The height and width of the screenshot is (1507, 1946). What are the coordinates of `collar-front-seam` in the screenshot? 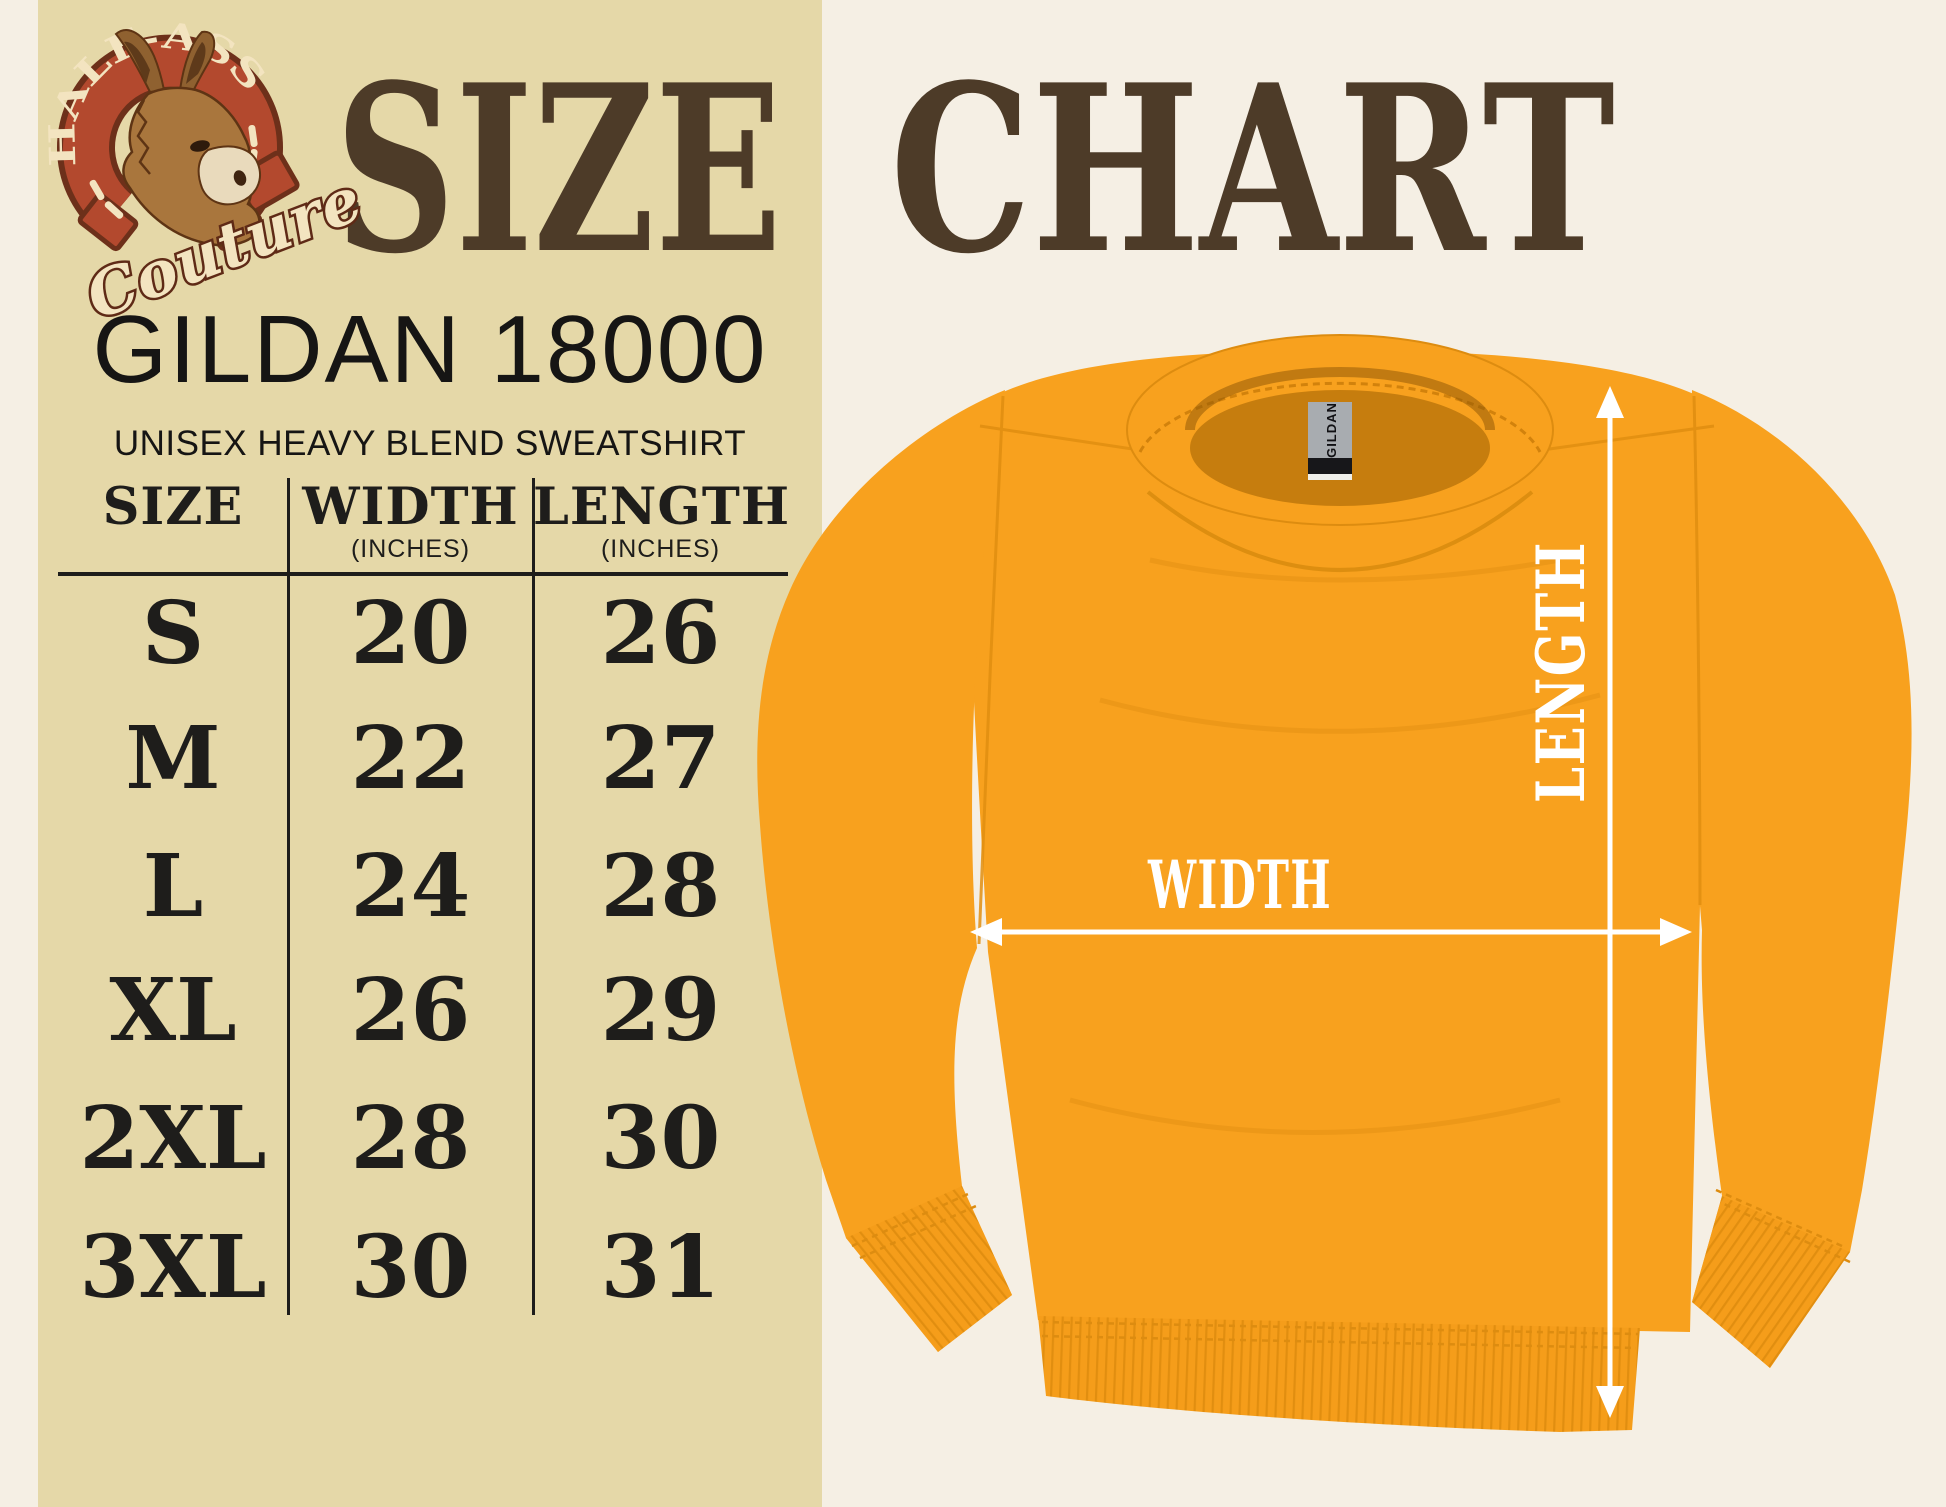 It's located at (1340, 531).